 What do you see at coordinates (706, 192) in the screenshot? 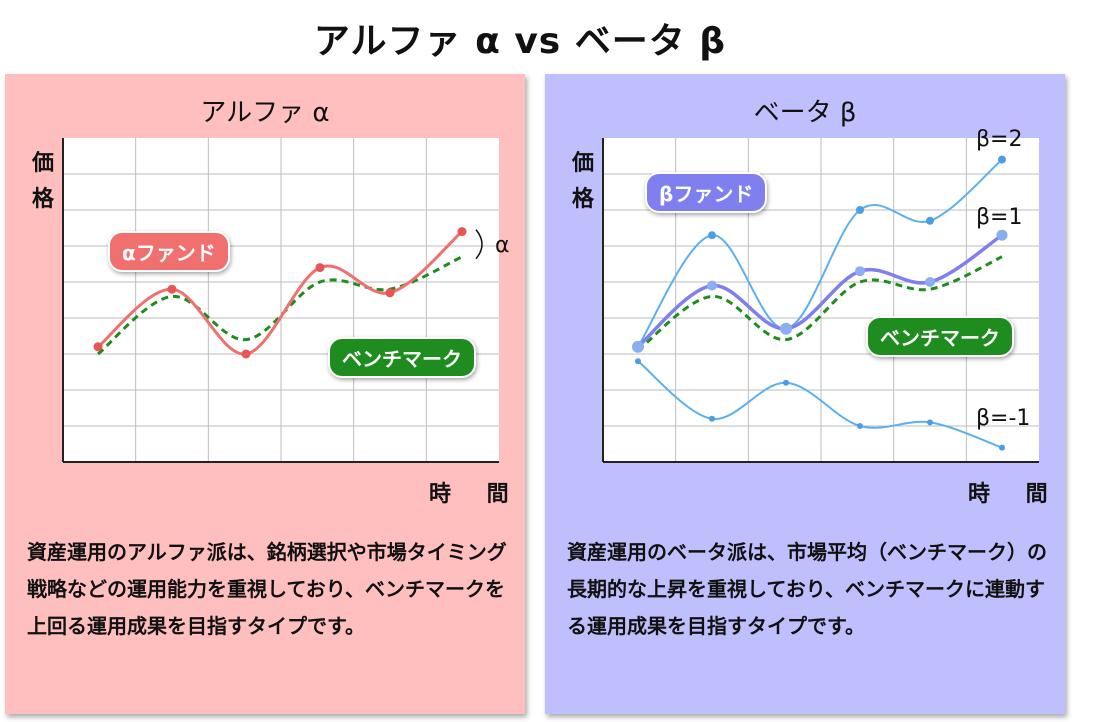
I see `beta-fund-label: βファンド` at bounding box center [706, 192].